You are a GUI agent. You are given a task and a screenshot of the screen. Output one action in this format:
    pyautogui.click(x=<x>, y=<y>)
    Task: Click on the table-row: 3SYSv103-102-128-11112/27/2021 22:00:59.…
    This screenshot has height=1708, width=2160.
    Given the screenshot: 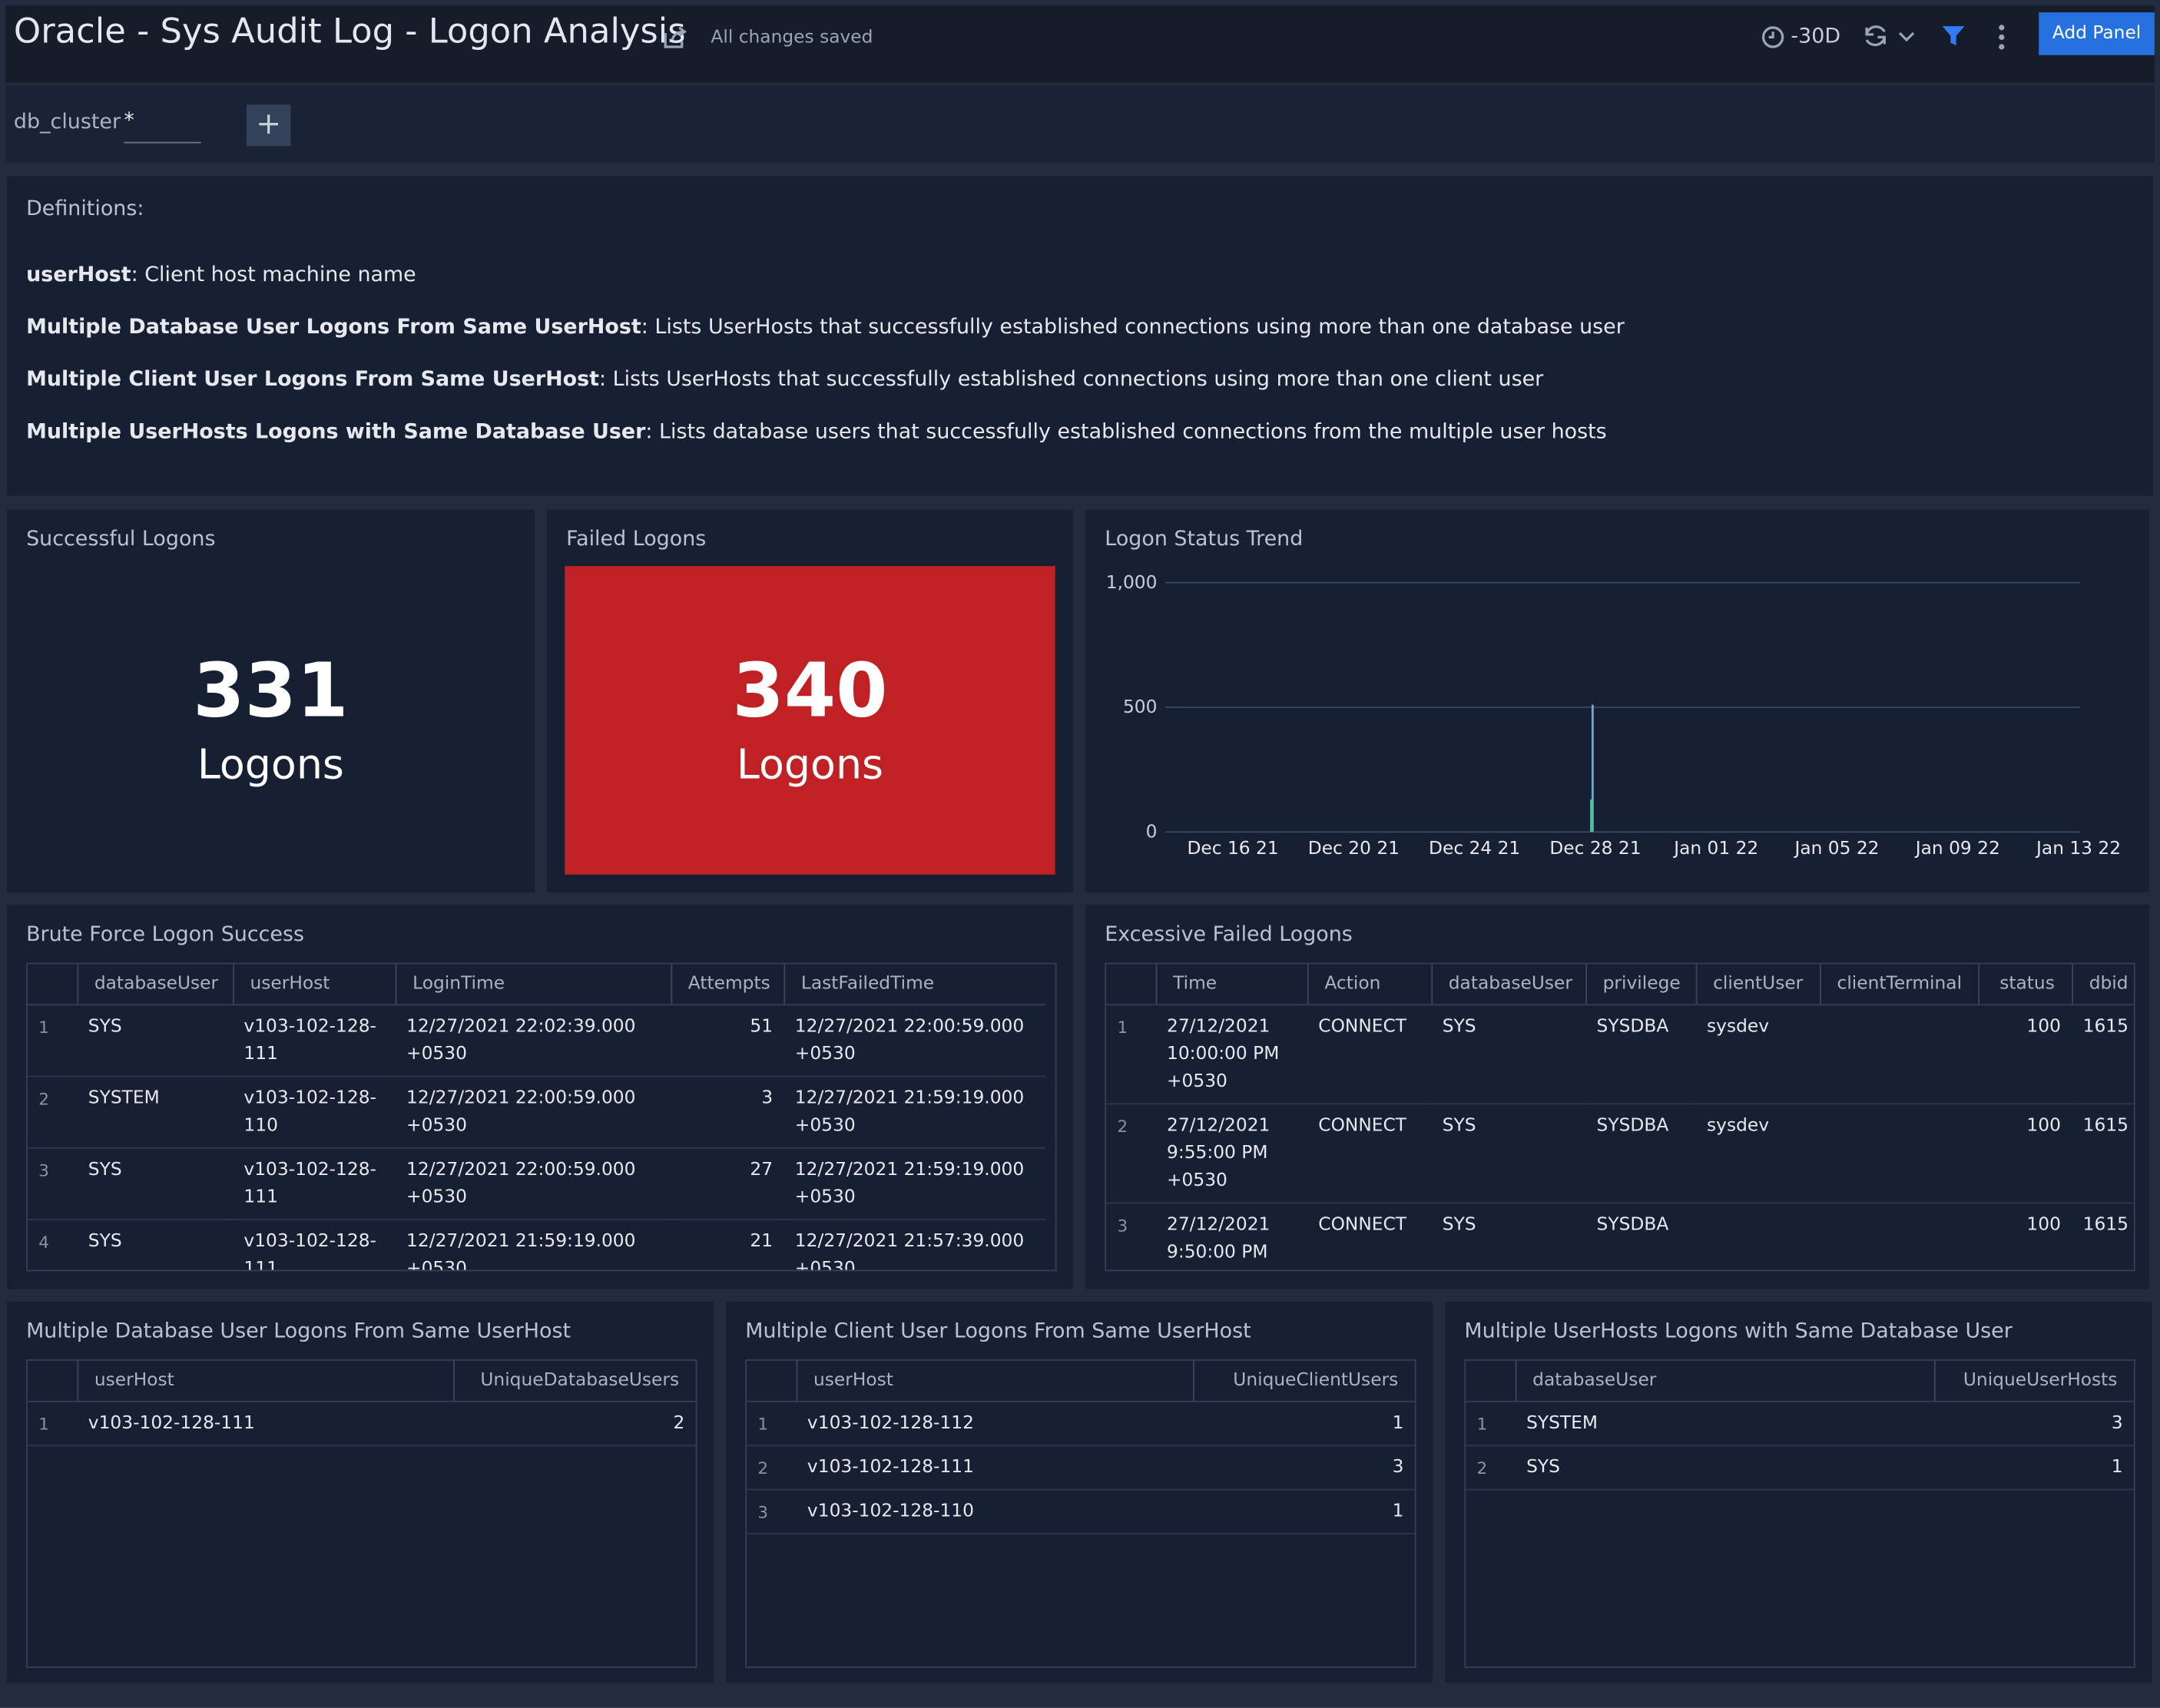 What is the action you would take?
    pyautogui.click(x=536, y=1184)
    